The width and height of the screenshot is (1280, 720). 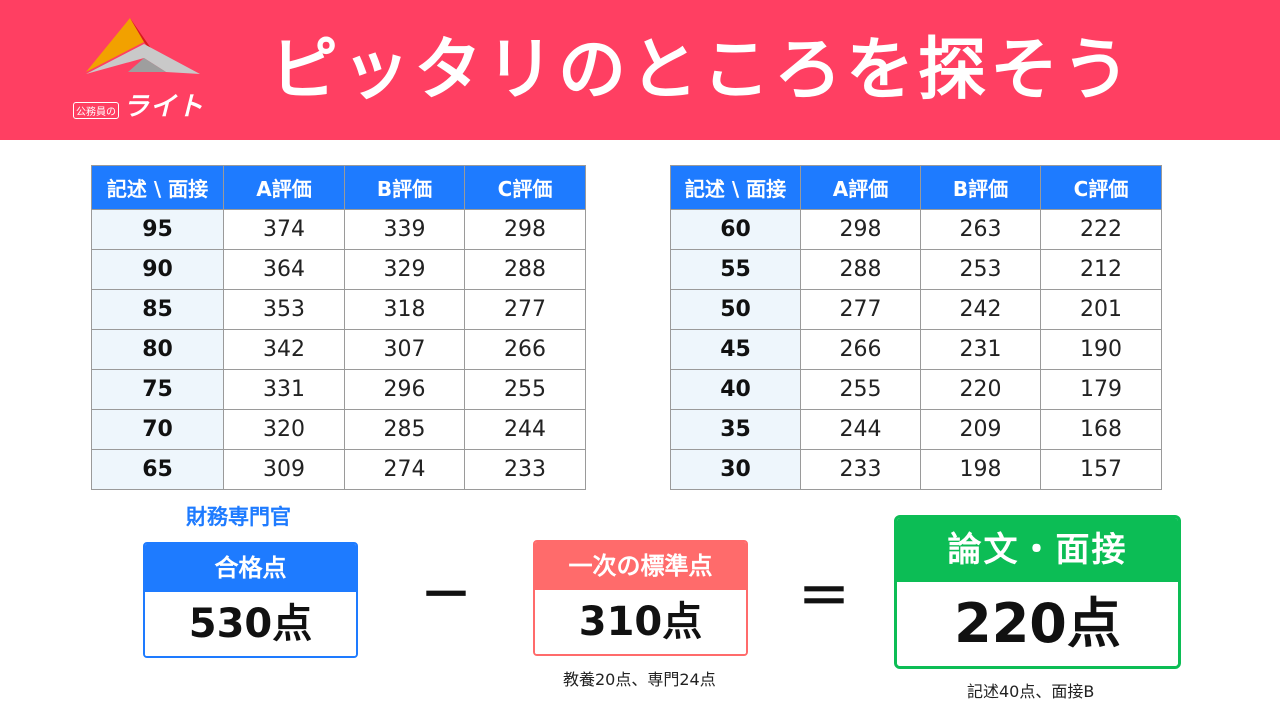 I want to click on standard-score-note: 教養20点、専門24点, so click(x=639, y=679).